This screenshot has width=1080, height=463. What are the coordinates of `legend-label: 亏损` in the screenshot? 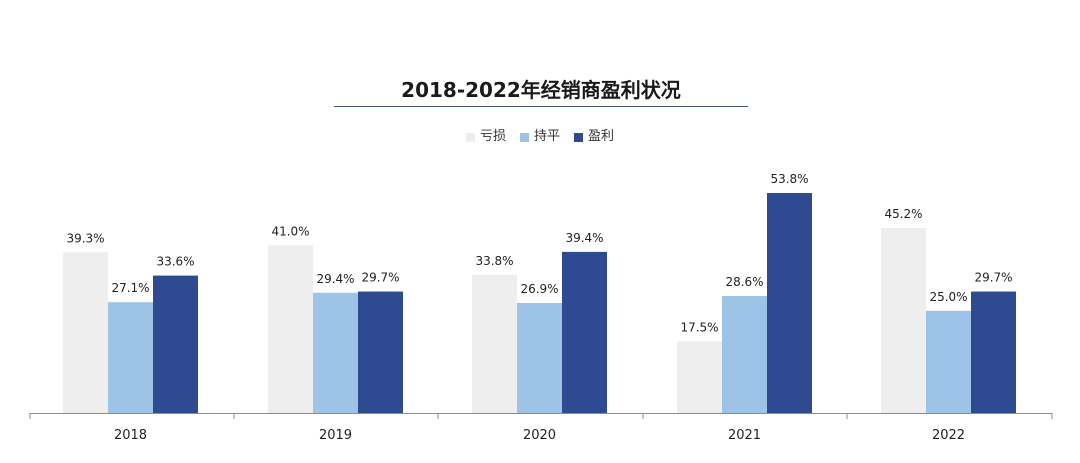 It's located at (492, 136).